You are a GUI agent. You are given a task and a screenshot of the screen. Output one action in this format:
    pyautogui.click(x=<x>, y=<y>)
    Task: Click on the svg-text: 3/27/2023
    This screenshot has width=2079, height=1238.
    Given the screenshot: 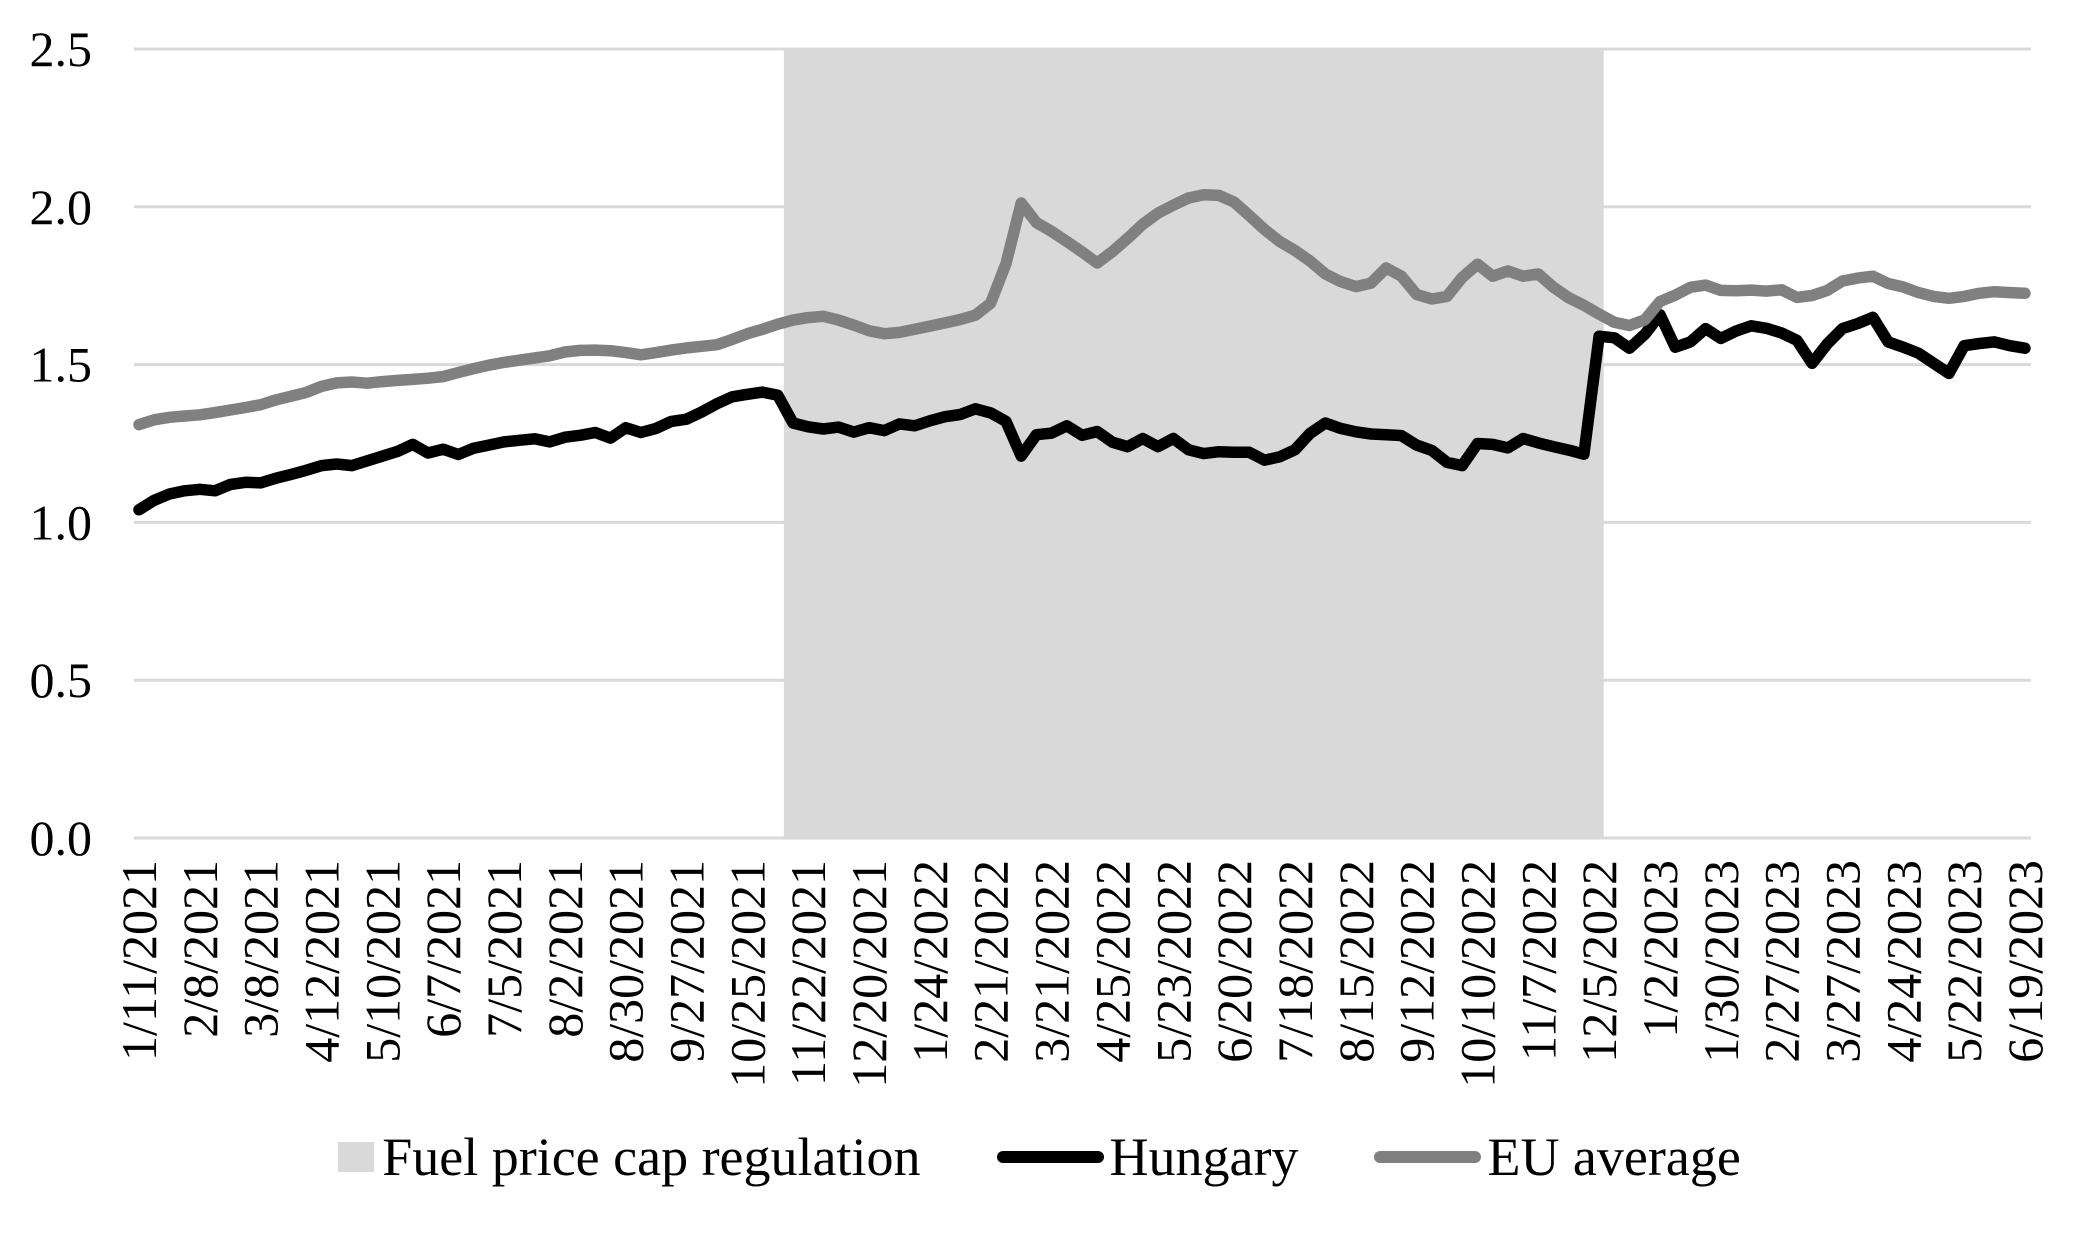 What is the action you would take?
    pyautogui.click(x=1842, y=961)
    